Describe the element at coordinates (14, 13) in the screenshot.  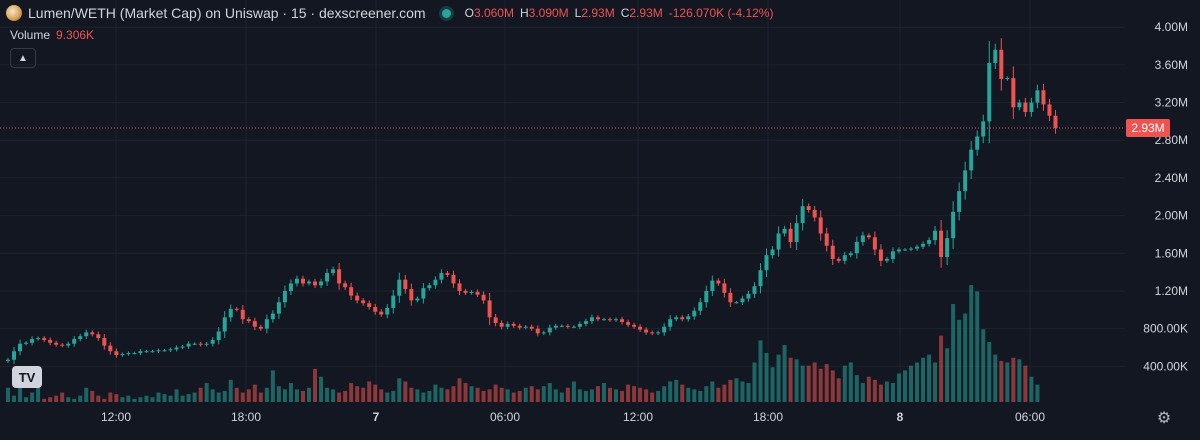
I see `token-logo-icon` at that location.